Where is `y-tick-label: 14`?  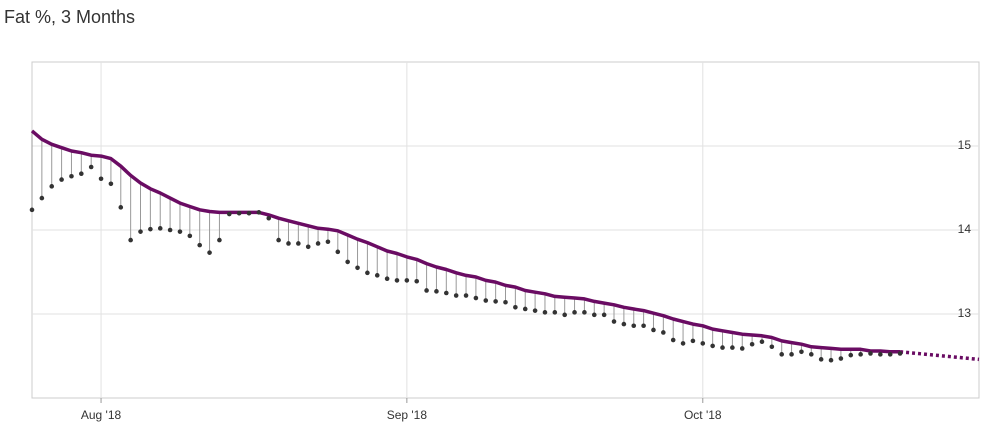
y-tick-label: 14 is located at coordinates (965, 229).